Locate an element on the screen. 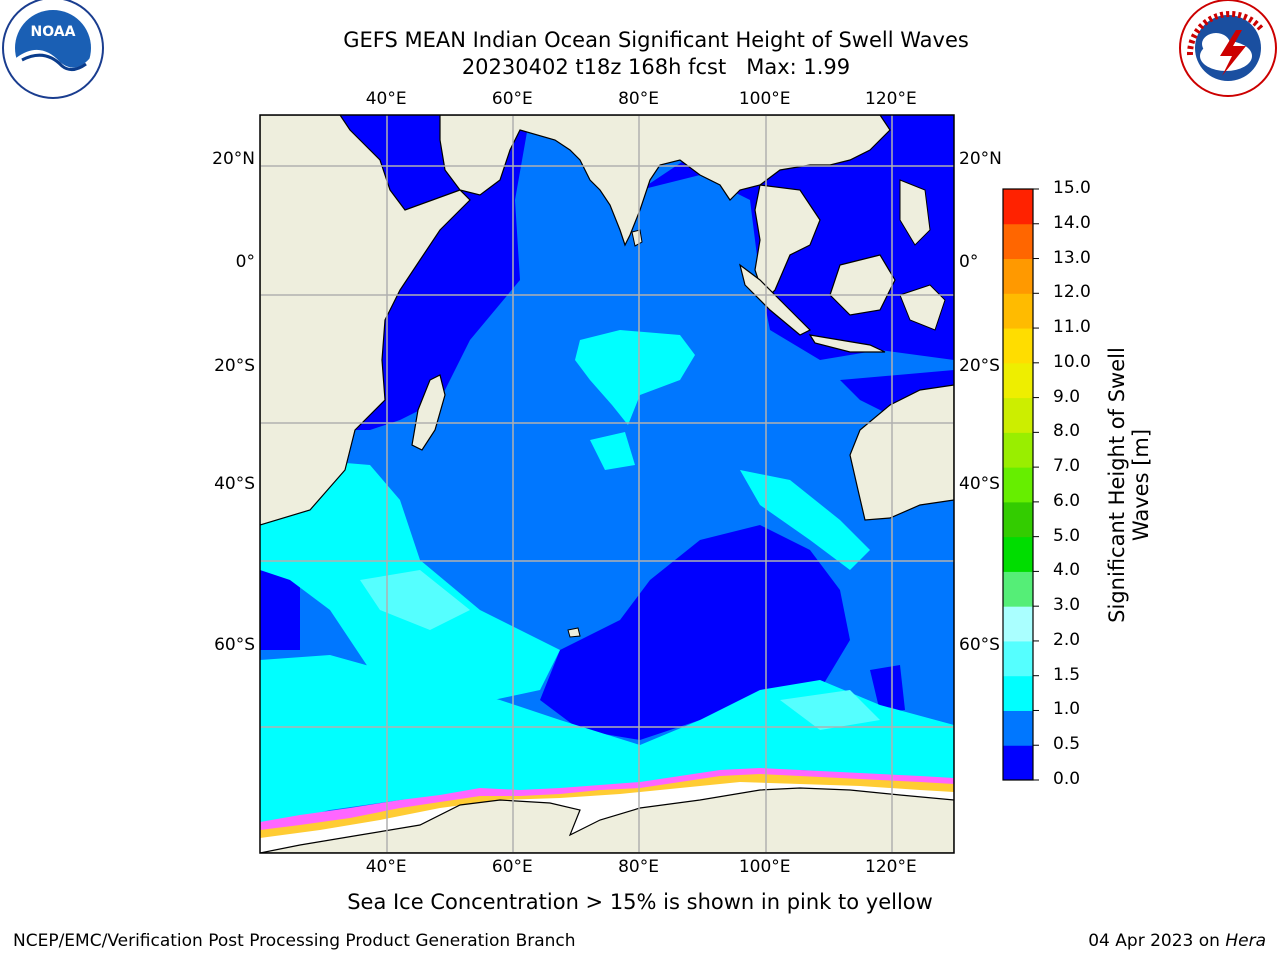 The width and height of the screenshot is (1280, 960). lon-tick-top: 120°E is located at coordinates (891, 99).